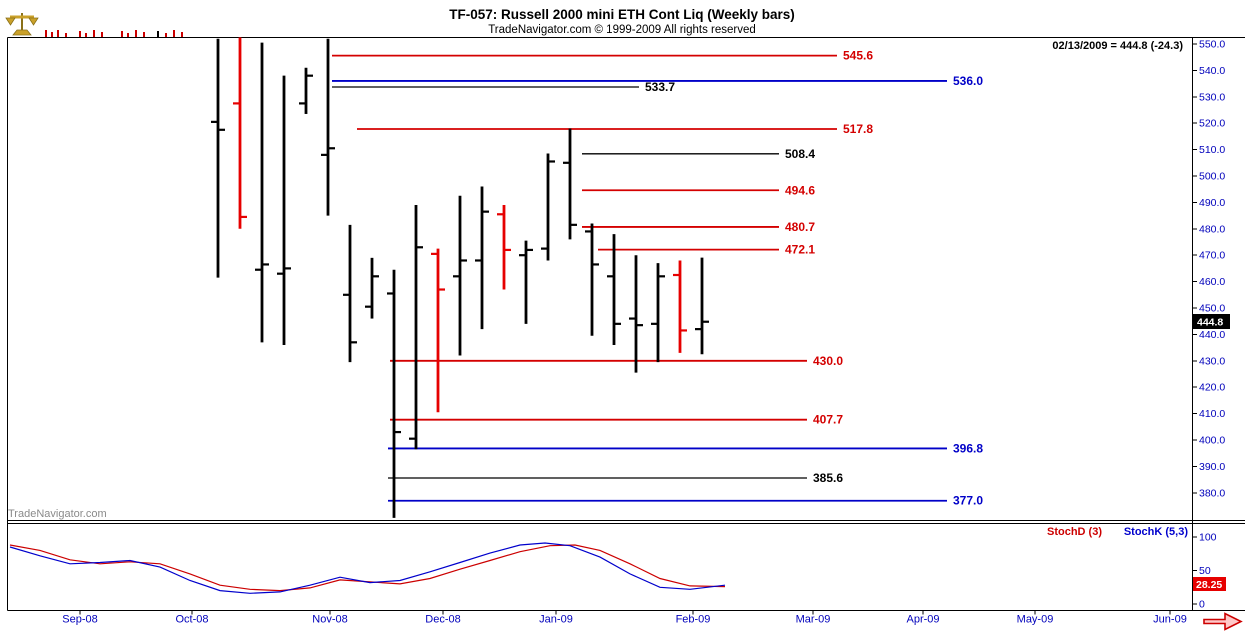  Describe the element at coordinates (1212, 150) in the screenshot. I see `price-axis-label: 510.0` at that location.